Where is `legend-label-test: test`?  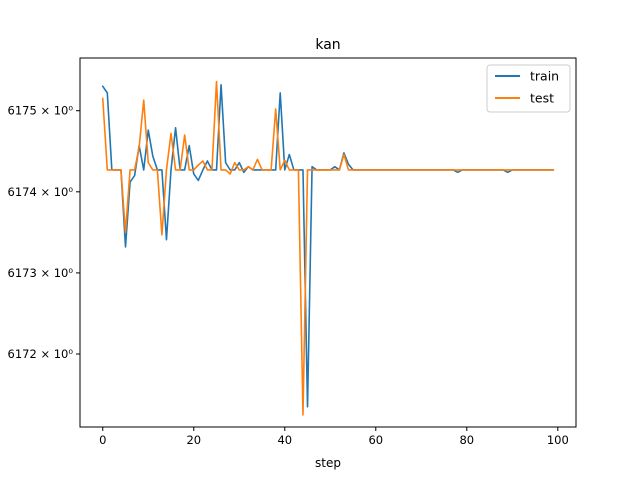
legend-label-test: test is located at coordinates (542, 98).